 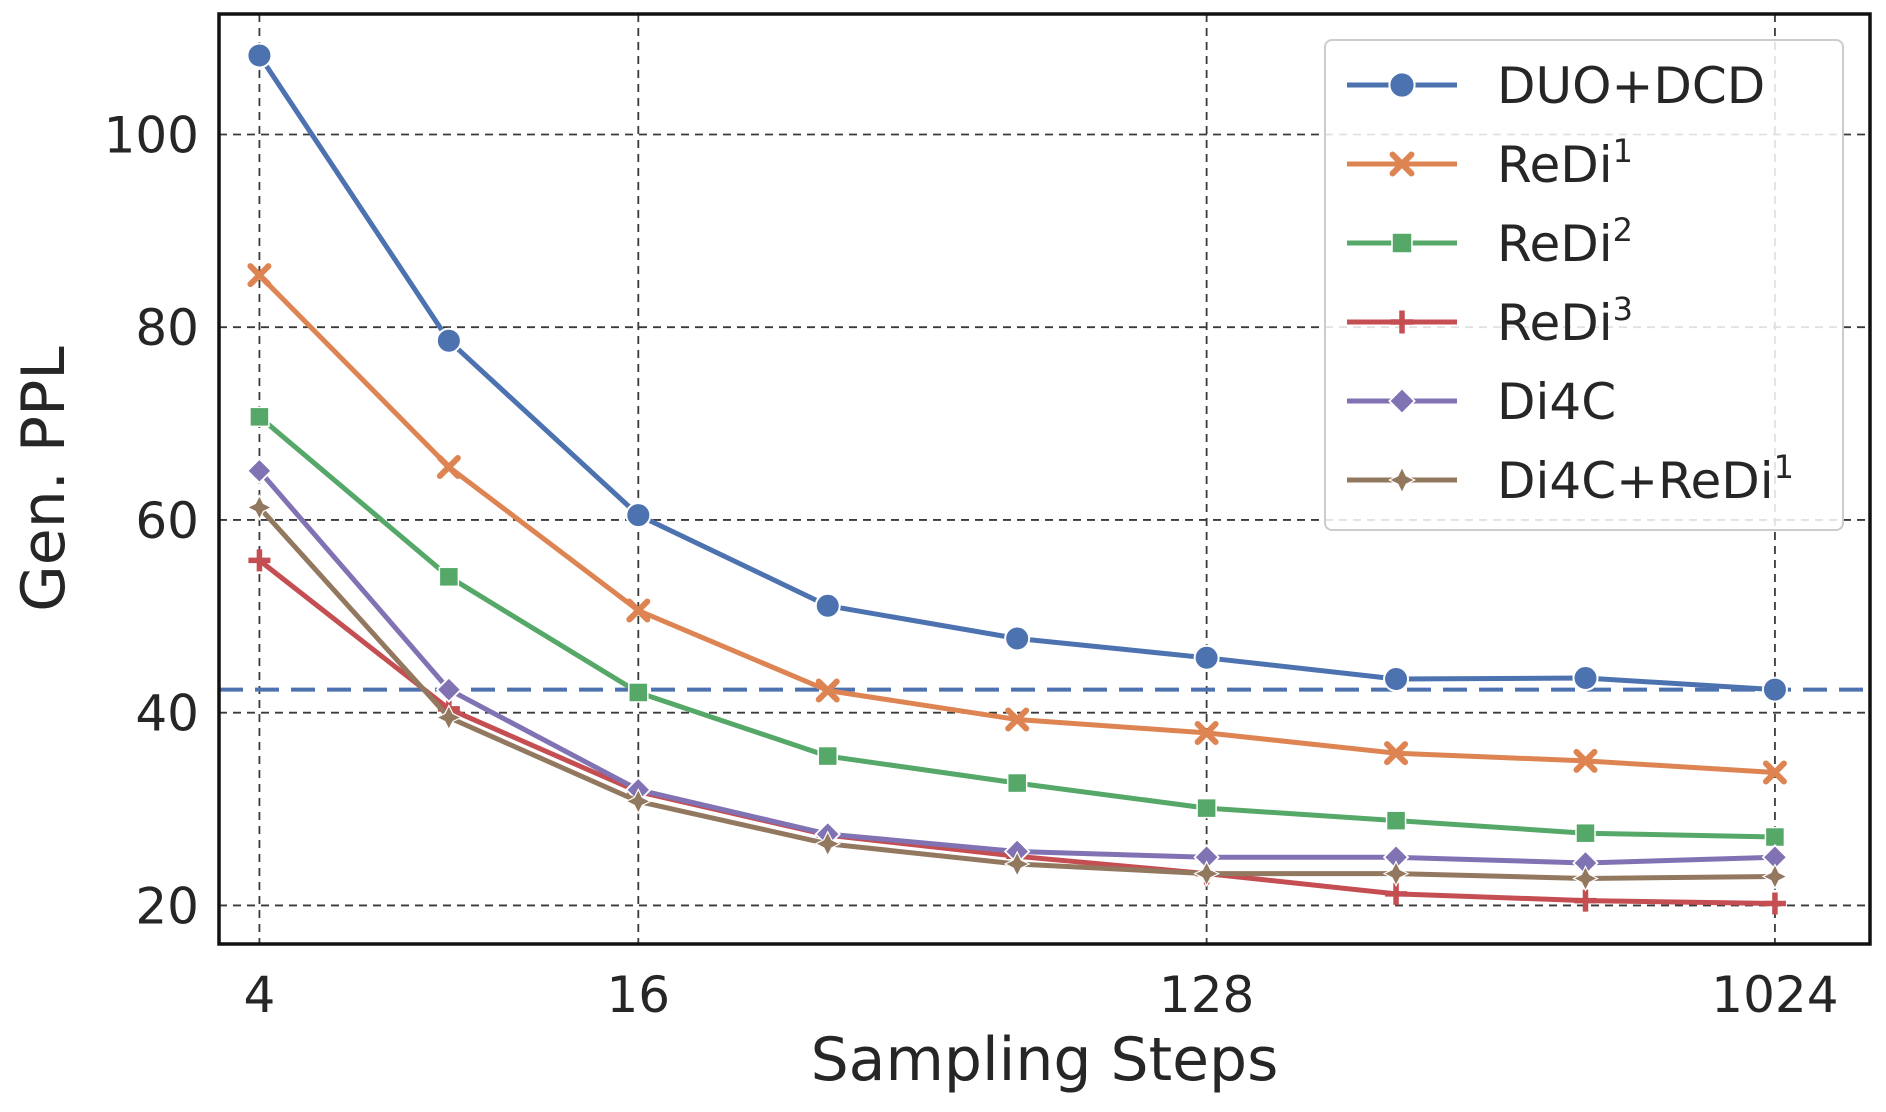 I want to click on y-tick-label: 100, so click(x=151, y=135).